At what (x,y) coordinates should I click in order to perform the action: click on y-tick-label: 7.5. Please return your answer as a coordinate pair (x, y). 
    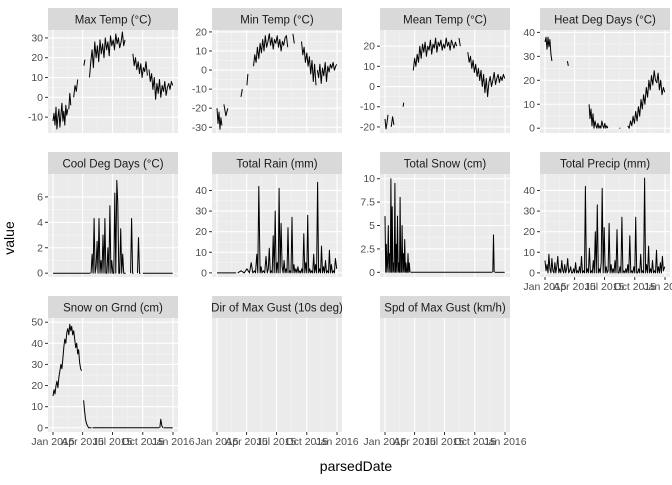
    Looking at the image, I should click on (367, 203).